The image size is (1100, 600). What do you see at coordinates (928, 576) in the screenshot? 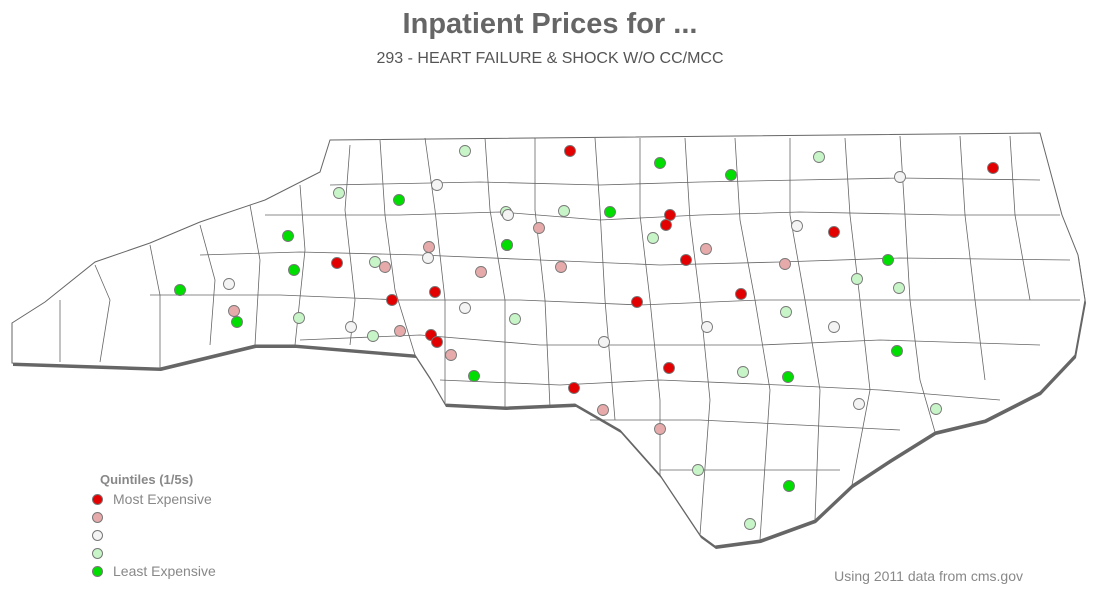
I see `source-note: Using 2011 data from cms.gov` at bounding box center [928, 576].